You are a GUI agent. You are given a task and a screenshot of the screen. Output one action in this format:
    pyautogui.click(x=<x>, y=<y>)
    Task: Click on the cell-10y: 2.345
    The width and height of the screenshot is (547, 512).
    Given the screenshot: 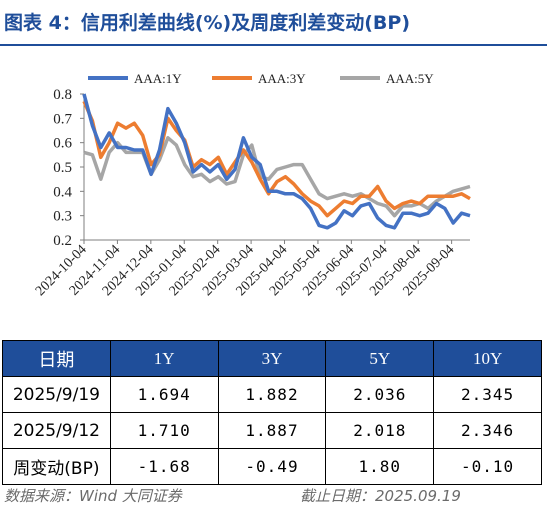 What is the action you would take?
    pyautogui.click(x=487, y=394)
    